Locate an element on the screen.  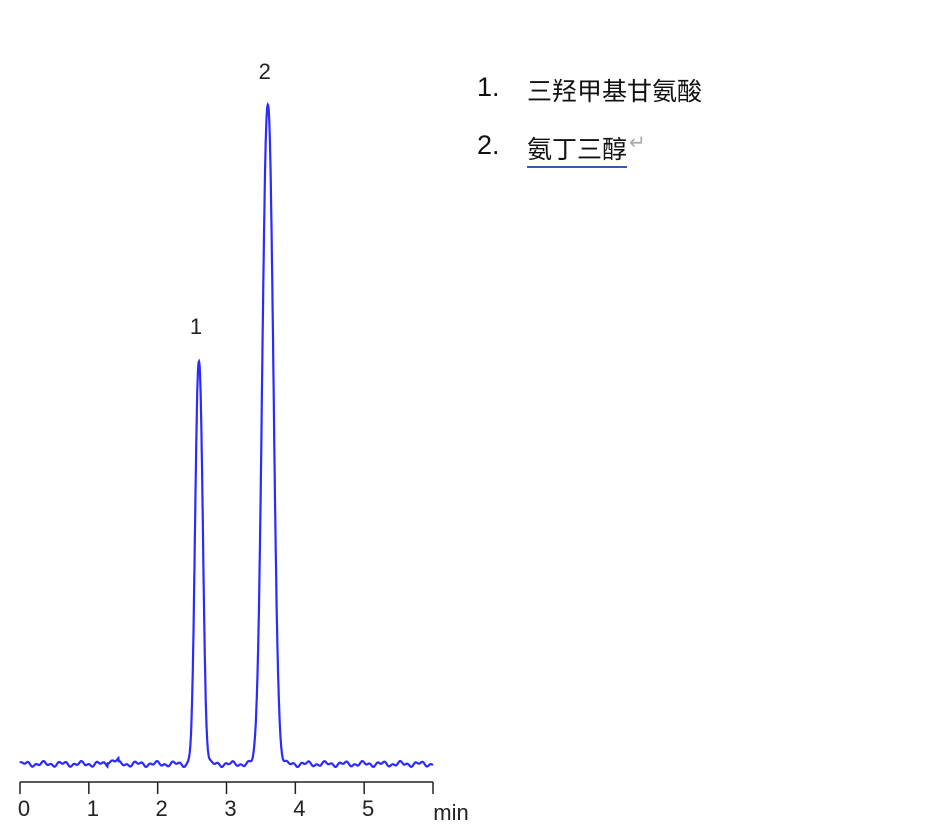
x-axis-unit: min is located at coordinates (450, 812).